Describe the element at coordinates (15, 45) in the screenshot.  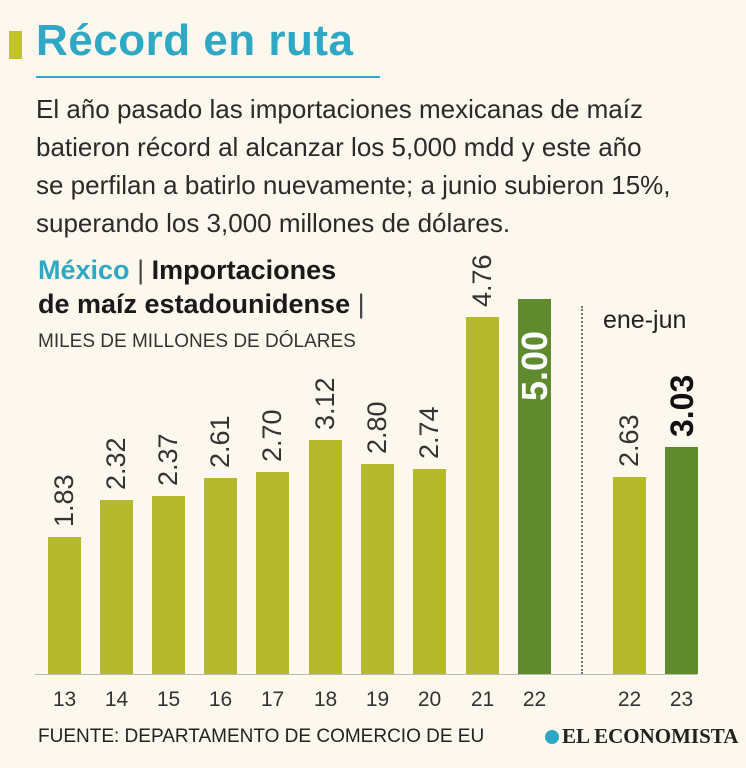
I see `title-accent-bar` at that location.